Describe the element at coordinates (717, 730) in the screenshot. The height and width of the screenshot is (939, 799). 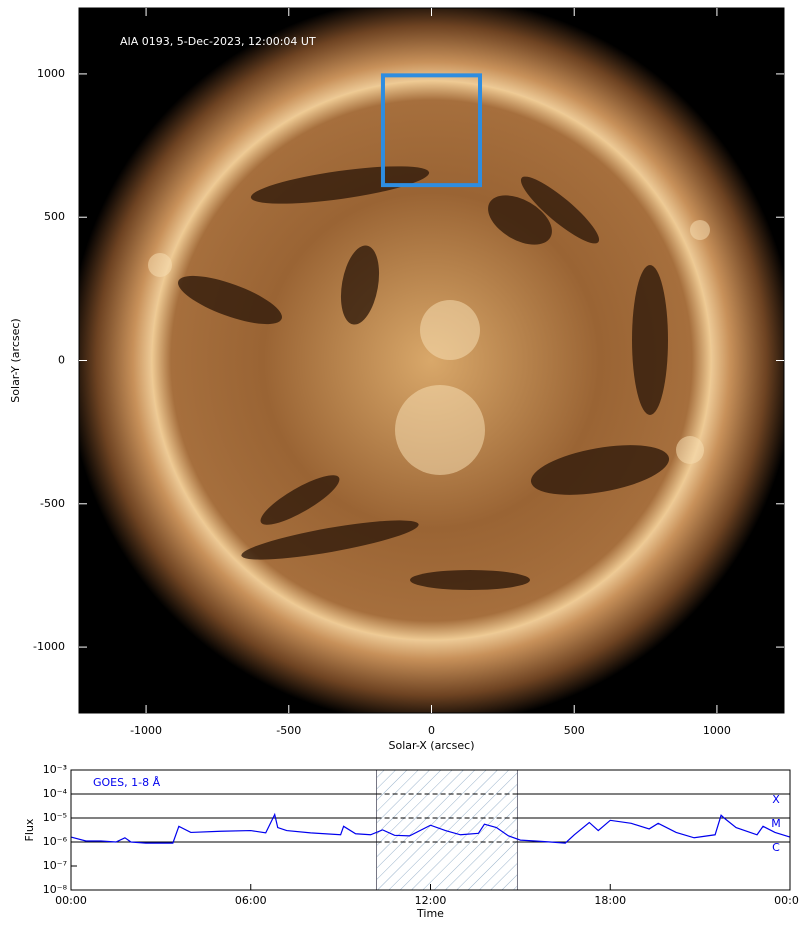
I see `x-tick-label: 1000` at that location.